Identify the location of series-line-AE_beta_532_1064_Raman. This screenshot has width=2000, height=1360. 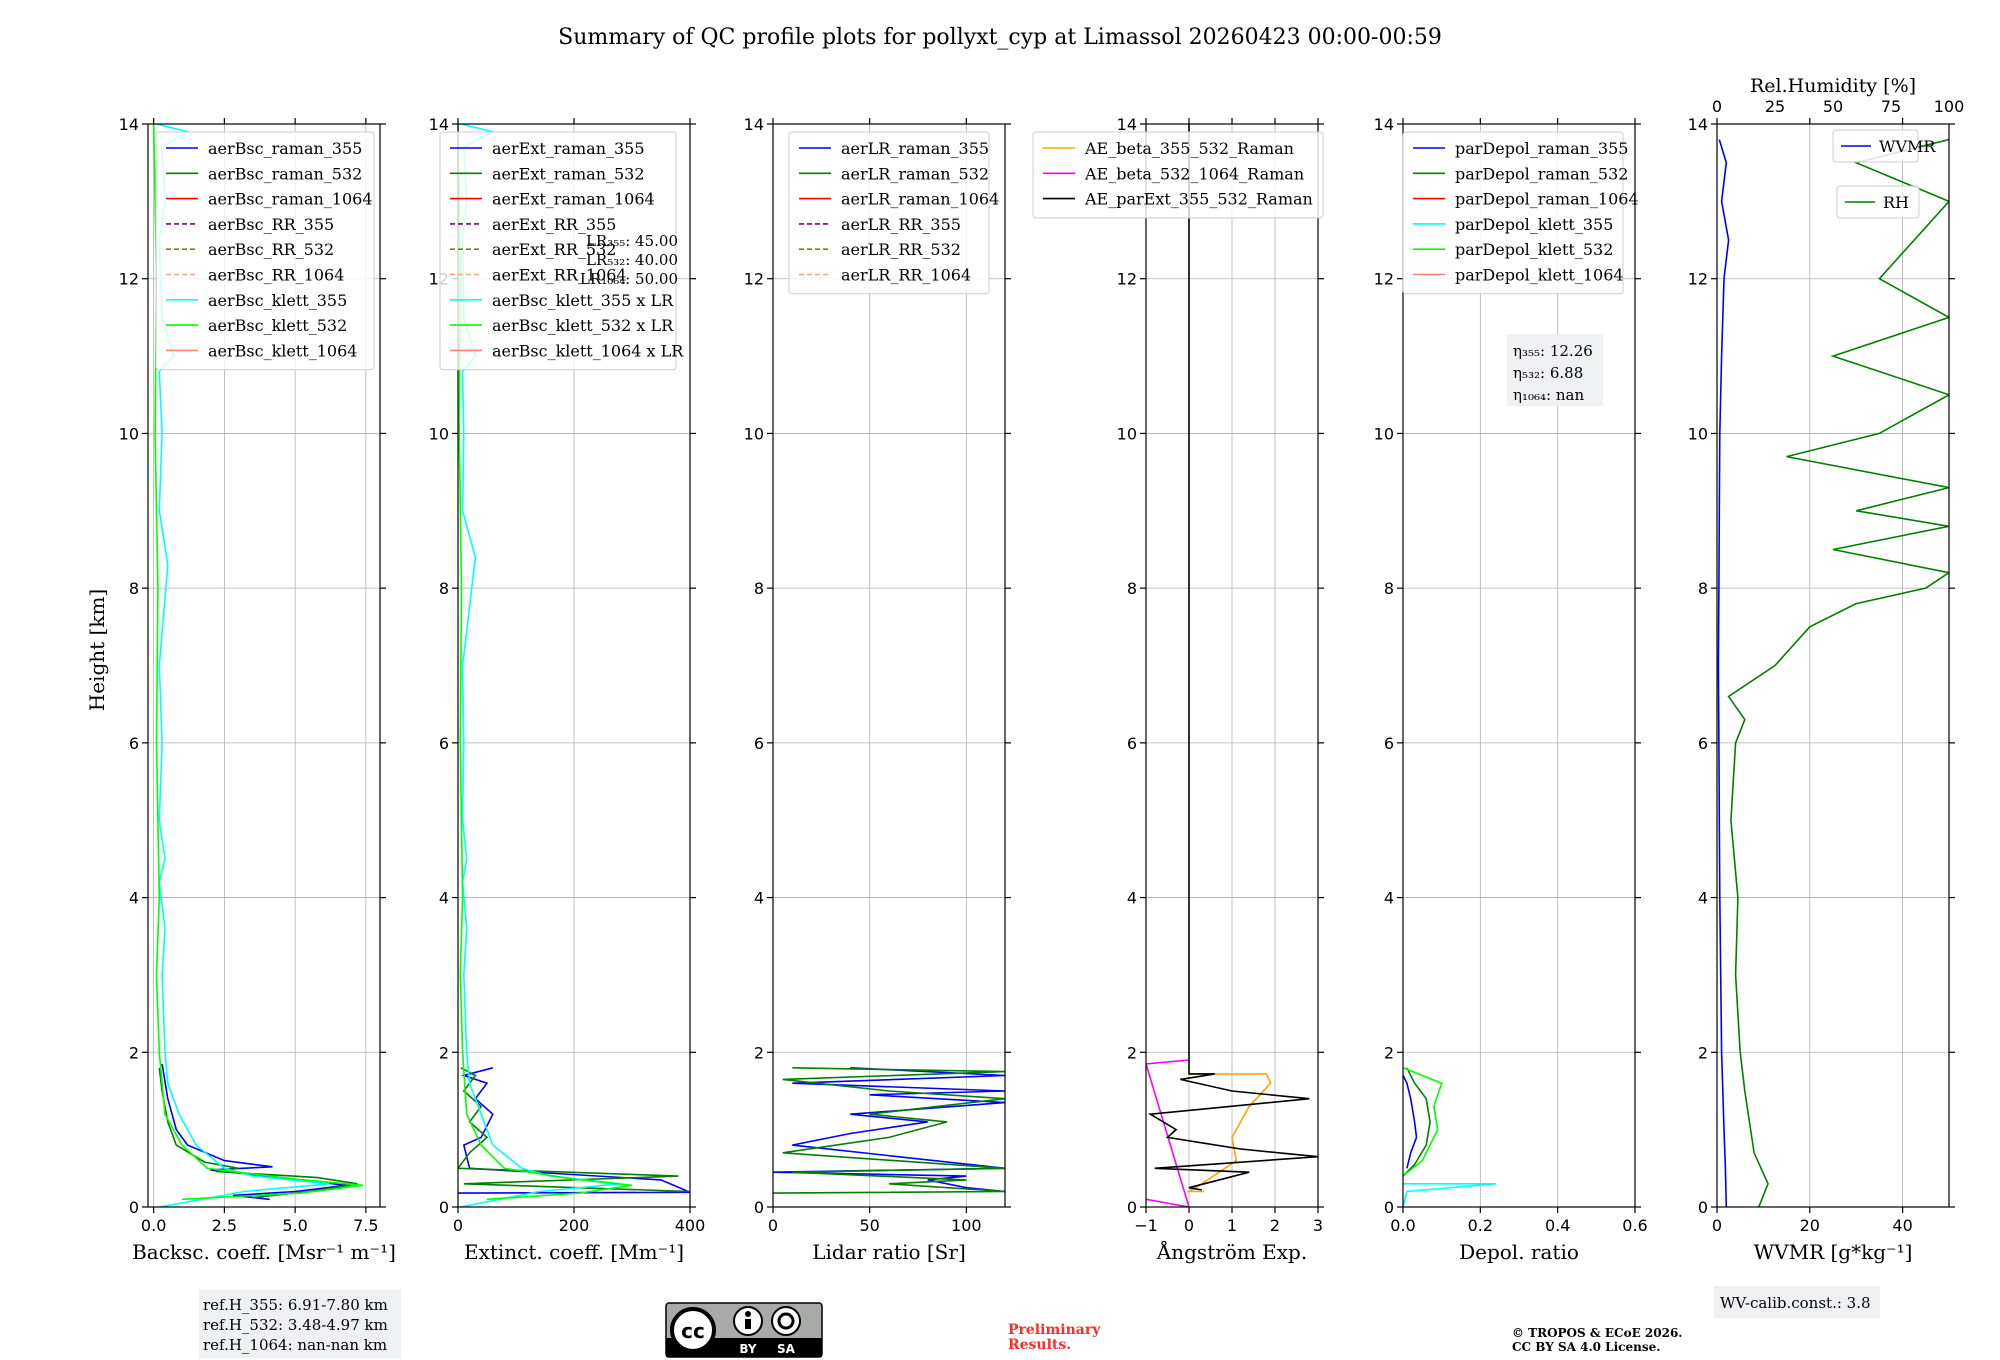
(1168, 1133).